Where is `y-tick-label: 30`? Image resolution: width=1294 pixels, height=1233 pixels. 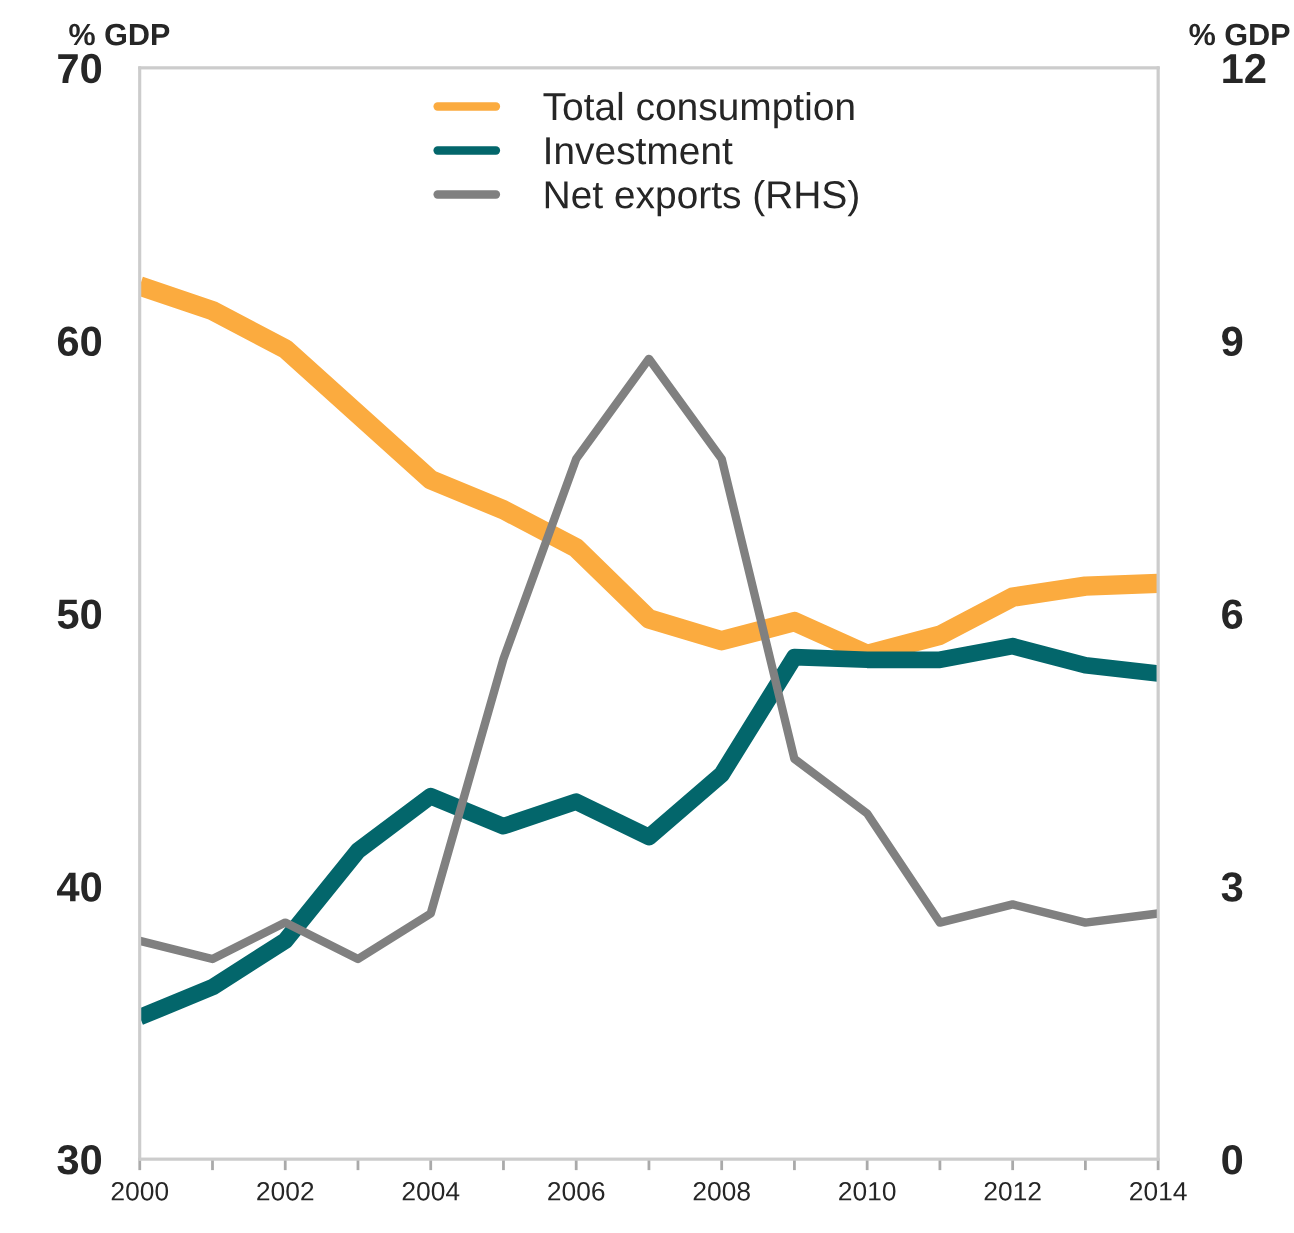
y-tick-label: 30 is located at coordinates (79, 1160).